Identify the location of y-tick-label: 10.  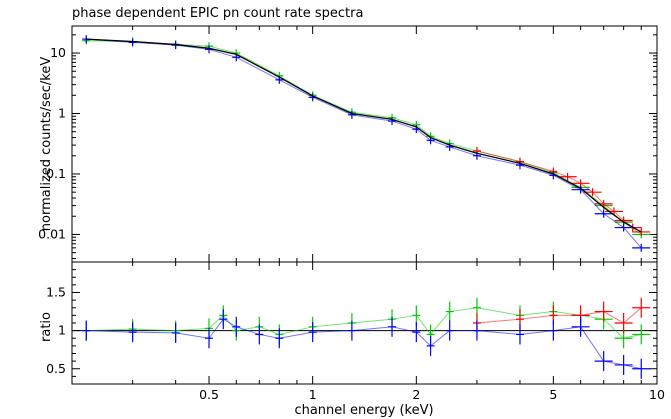
(58, 52).